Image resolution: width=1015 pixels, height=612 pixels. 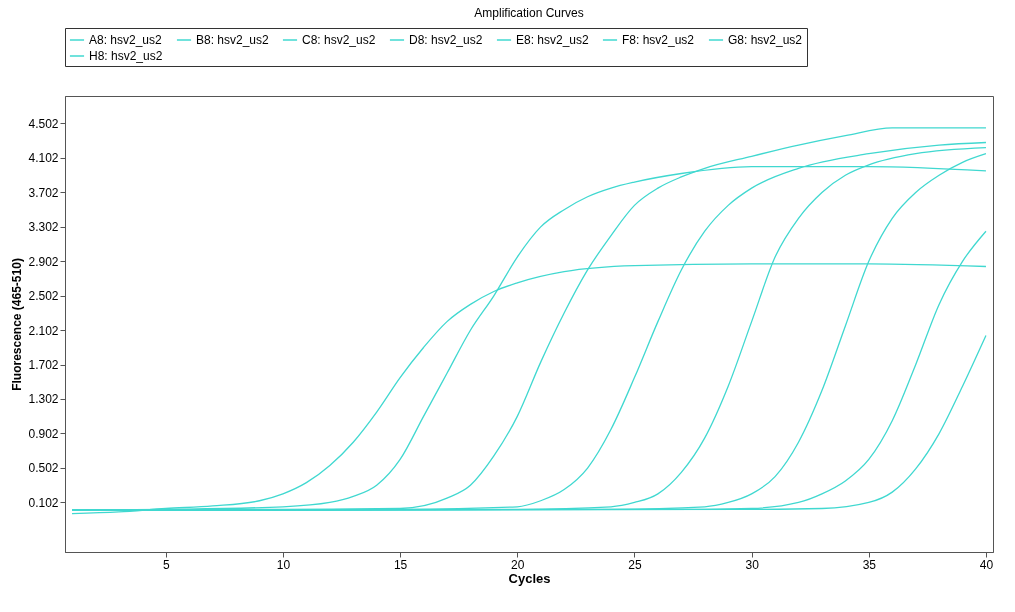 What do you see at coordinates (233, 40) in the screenshot?
I see `legend-label: B8: hsv2_us2` at bounding box center [233, 40].